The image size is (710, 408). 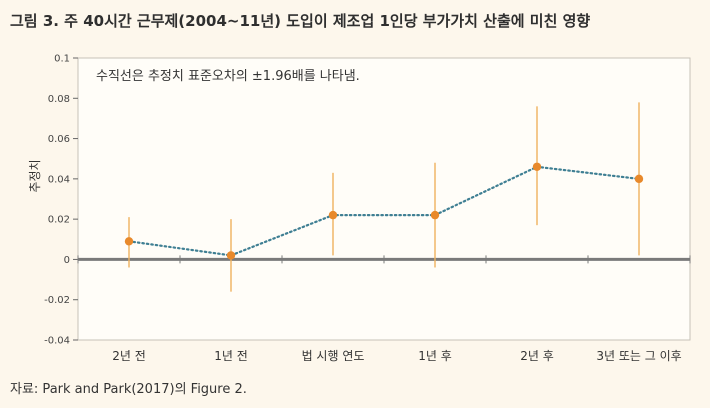 What do you see at coordinates (128, 389) in the screenshot?
I see `figure-source: 자료: Park and Park(2017)의 Figure 2.` at bounding box center [128, 389].